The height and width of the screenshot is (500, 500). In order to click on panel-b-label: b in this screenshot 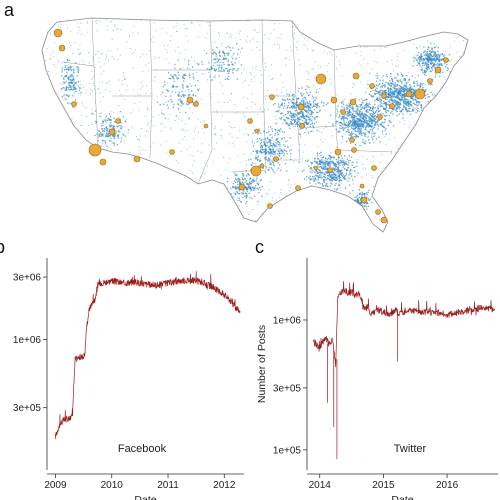, I will do `click(2, 247)`.